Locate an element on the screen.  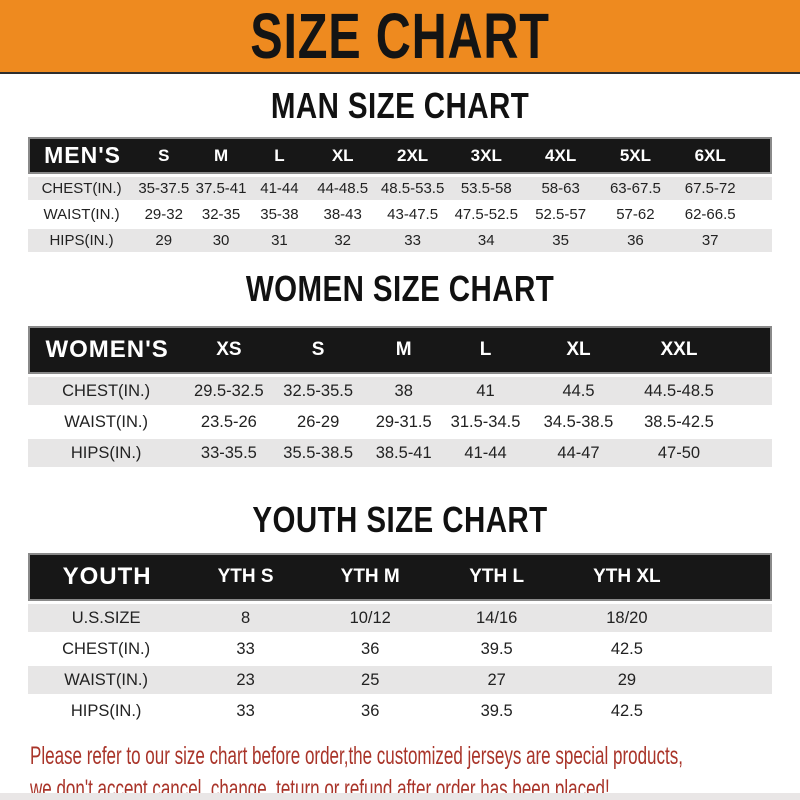
size-value: 63-67.5 is located at coordinates (635, 188).